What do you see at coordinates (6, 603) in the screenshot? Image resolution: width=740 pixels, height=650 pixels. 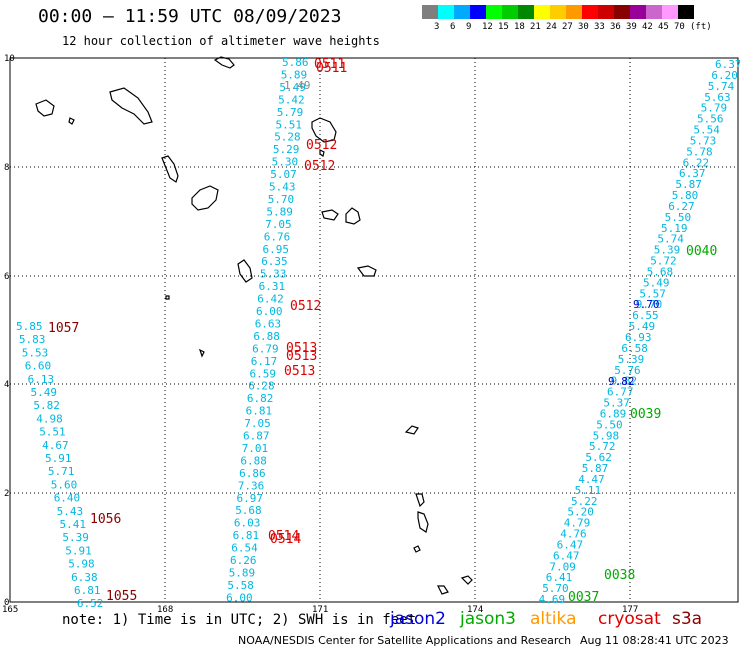 I see `y-tick-label: 0` at bounding box center [6, 603].